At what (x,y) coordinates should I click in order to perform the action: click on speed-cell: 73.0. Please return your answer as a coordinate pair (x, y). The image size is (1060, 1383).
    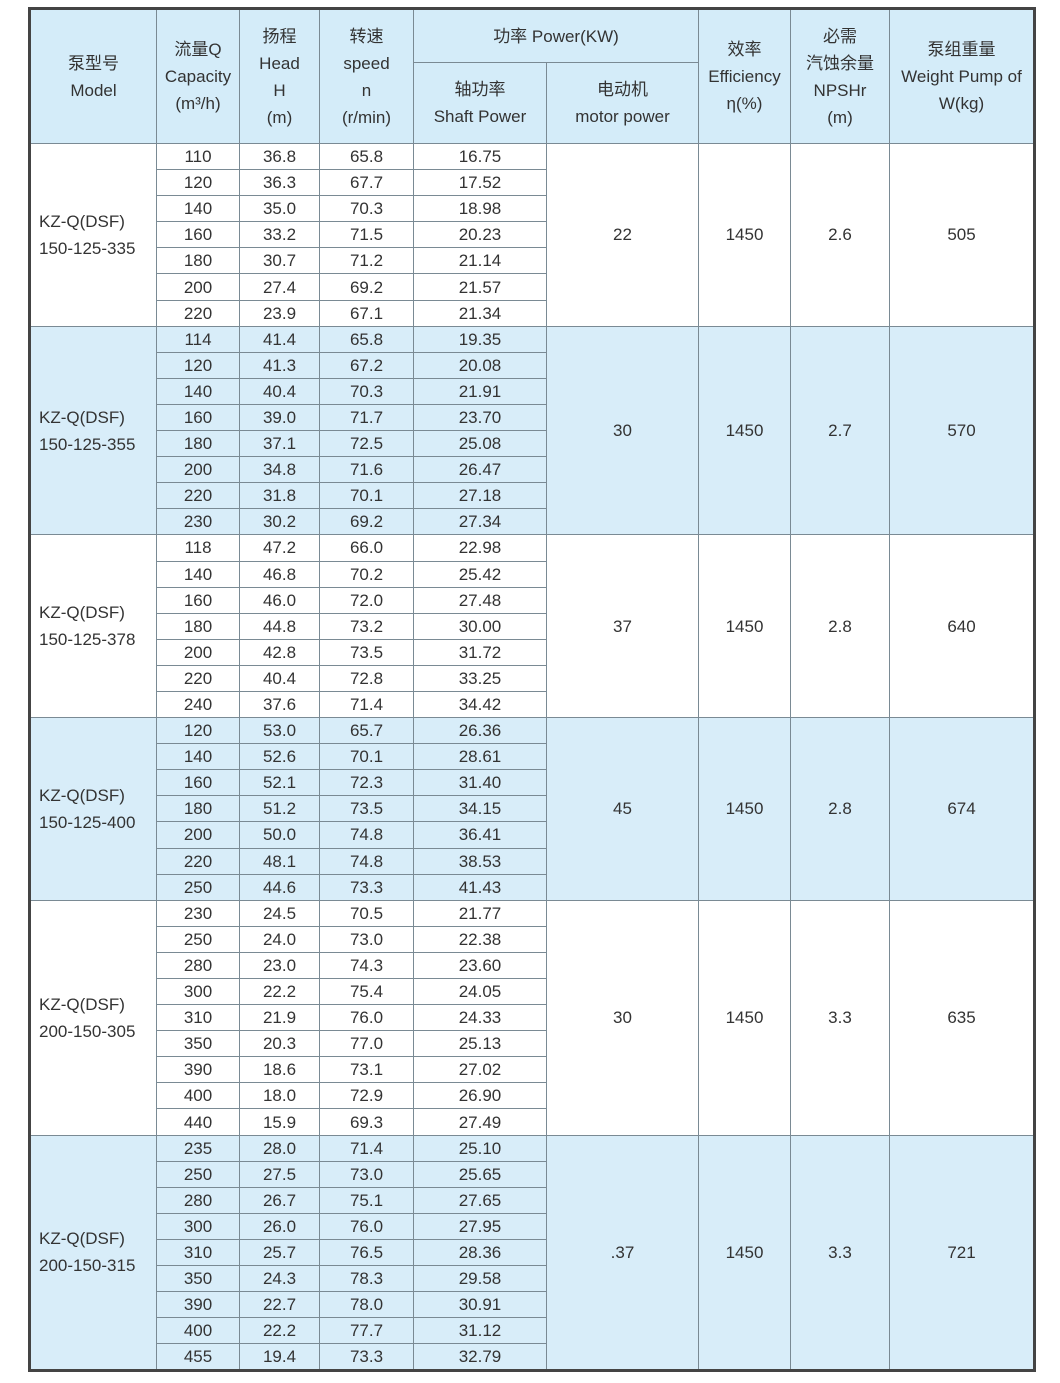
    Looking at the image, I should click on (366, 1174).